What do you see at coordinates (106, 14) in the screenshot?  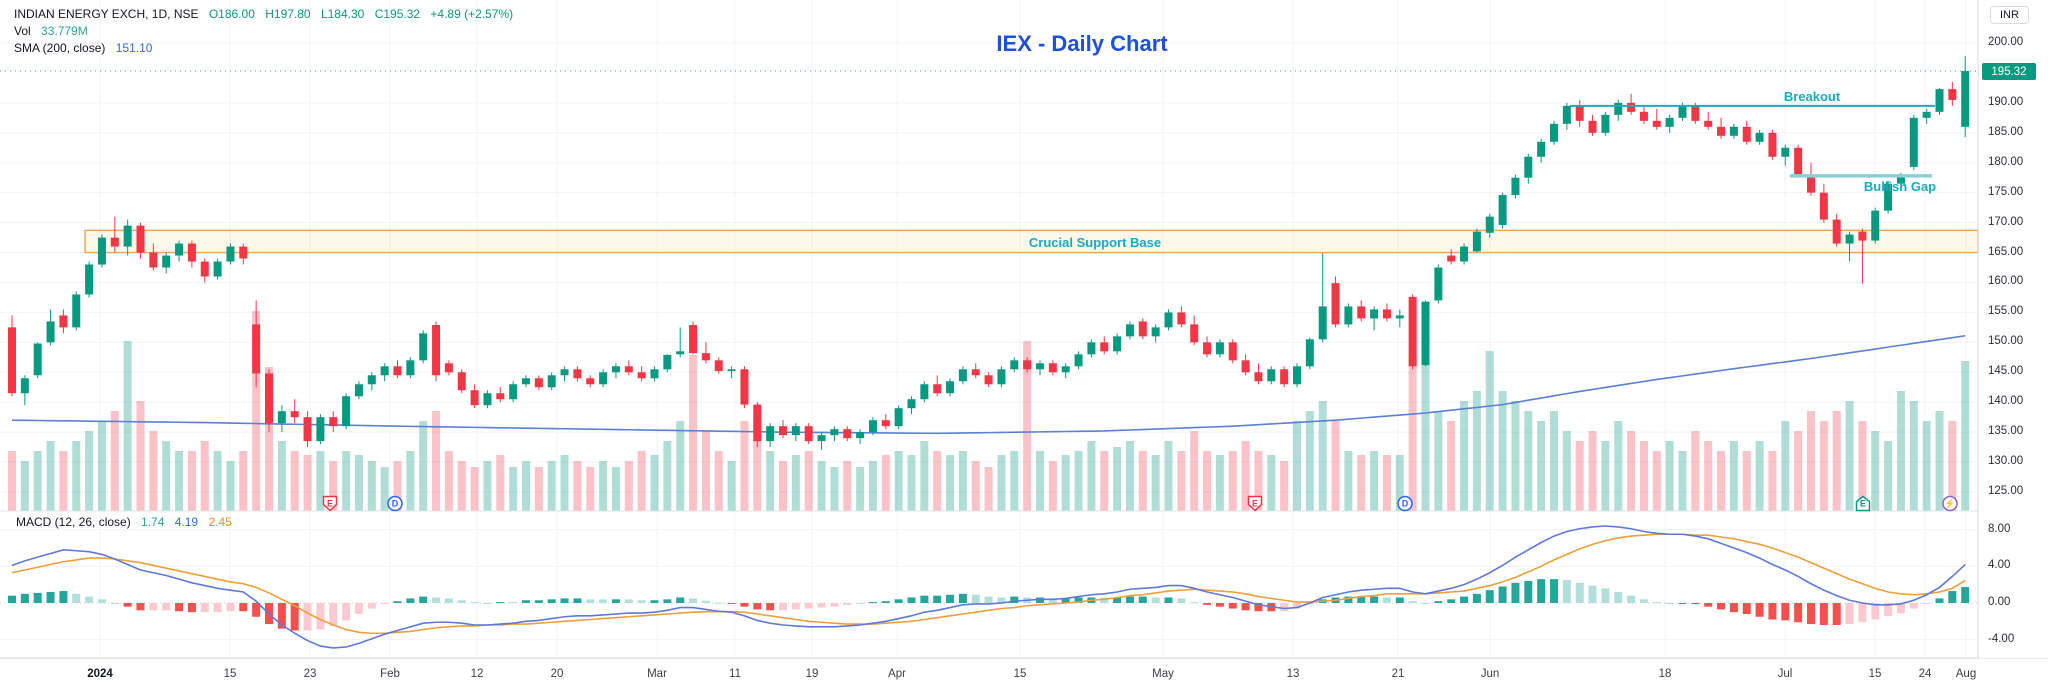 I see `symbol-name: INDIAN ENERGY EXCH, 1D, NSE` at bounding box center [106, 14].